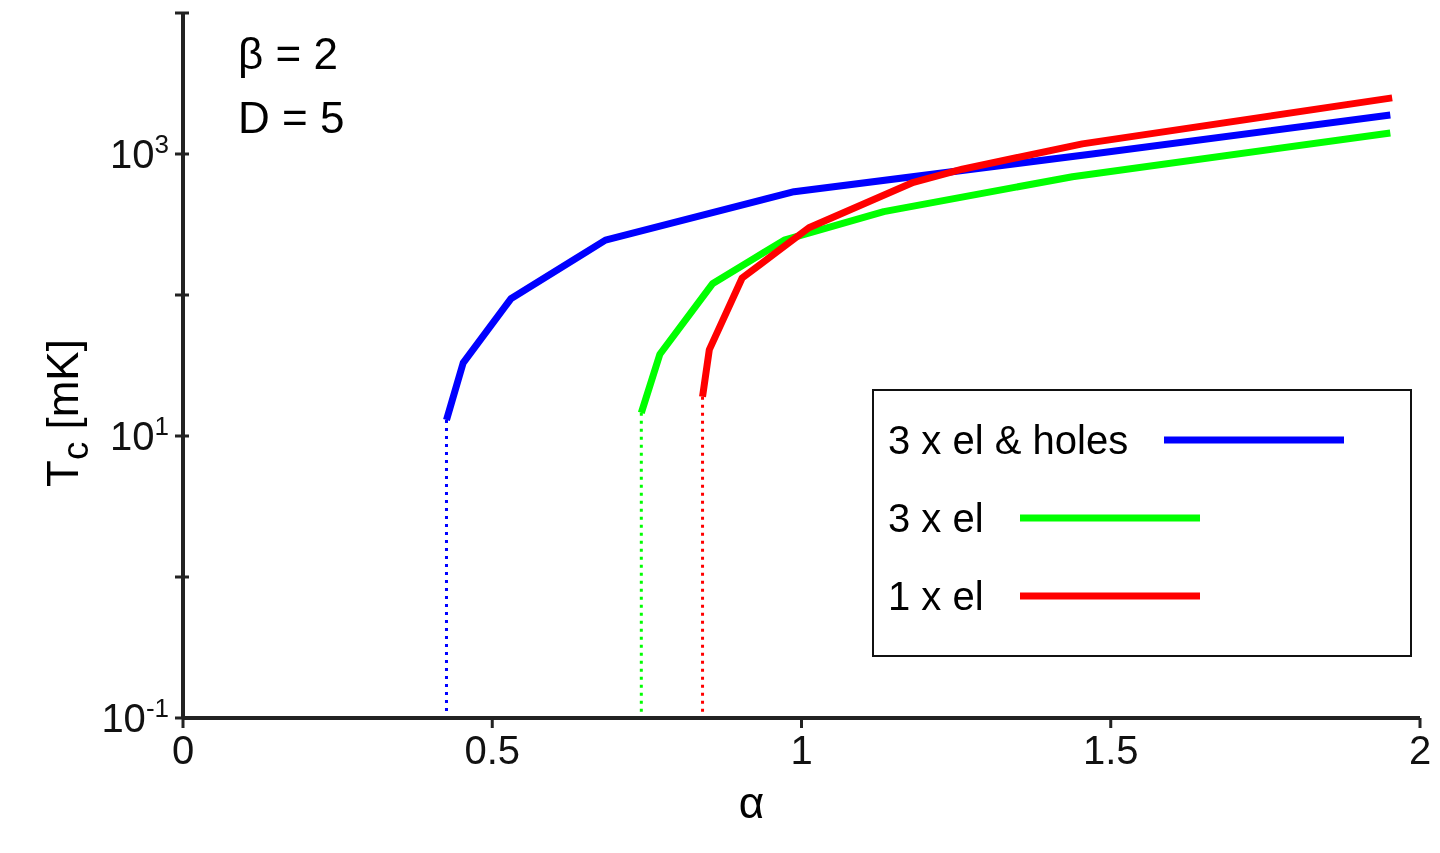 The image size is (1440, 853). Describe the element at coordinates (936, 596) in the screenshot. I see `legend-label: 1 x el` at that location.